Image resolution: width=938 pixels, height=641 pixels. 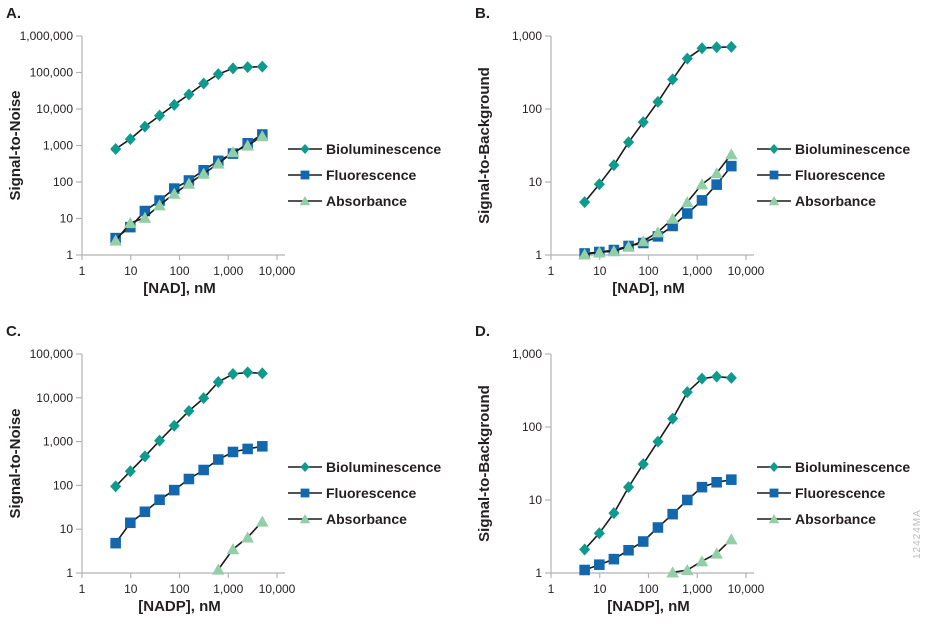 I want to click on x-tick-label: 1, so click(x=82, y=589).